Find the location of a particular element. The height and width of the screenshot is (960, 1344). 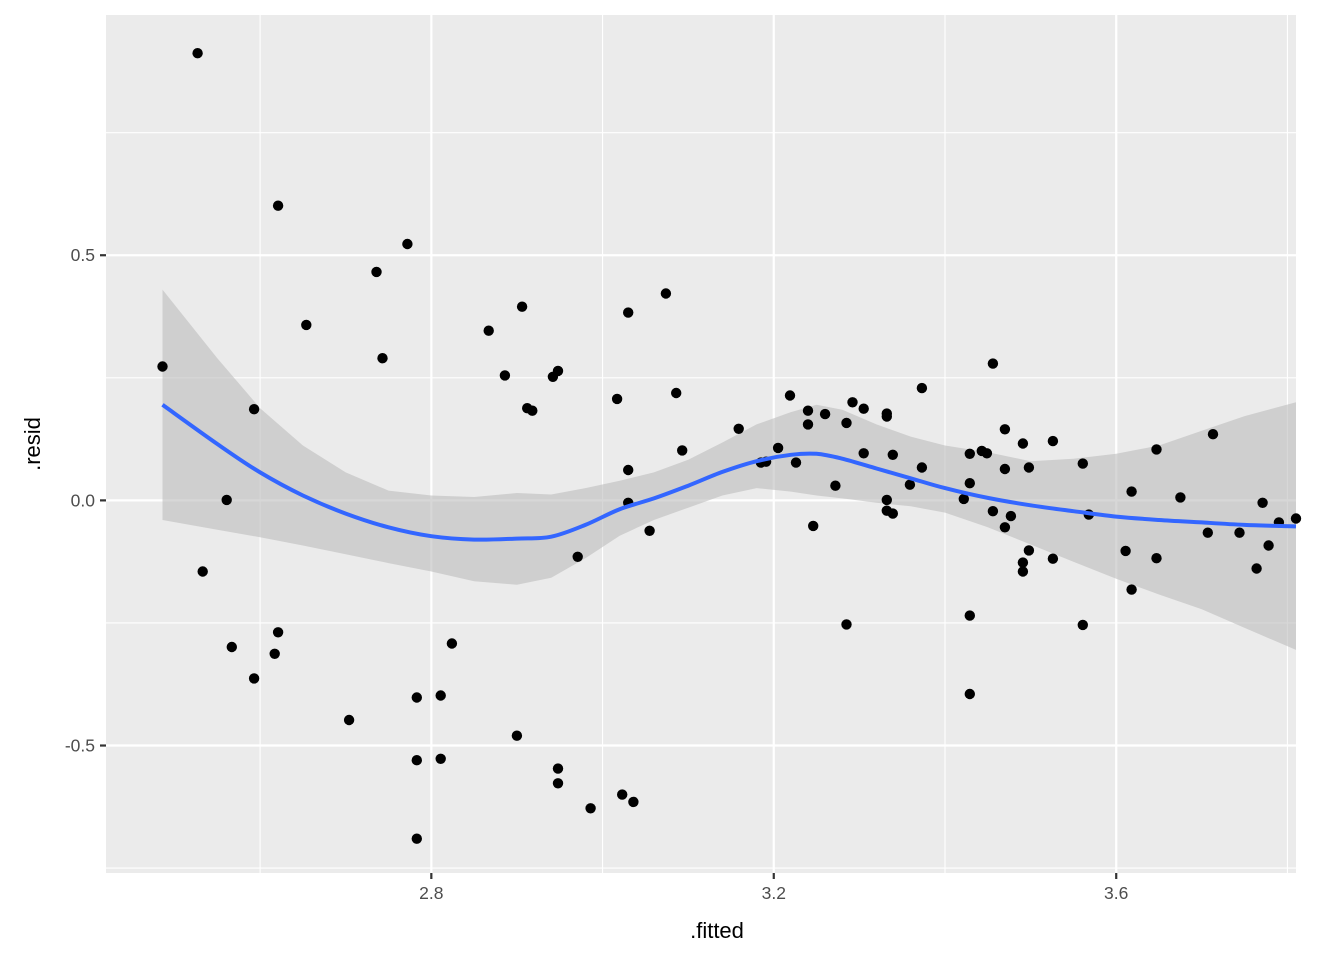

x-tick-label: 3.6 is located at coordinates (1116, 893).